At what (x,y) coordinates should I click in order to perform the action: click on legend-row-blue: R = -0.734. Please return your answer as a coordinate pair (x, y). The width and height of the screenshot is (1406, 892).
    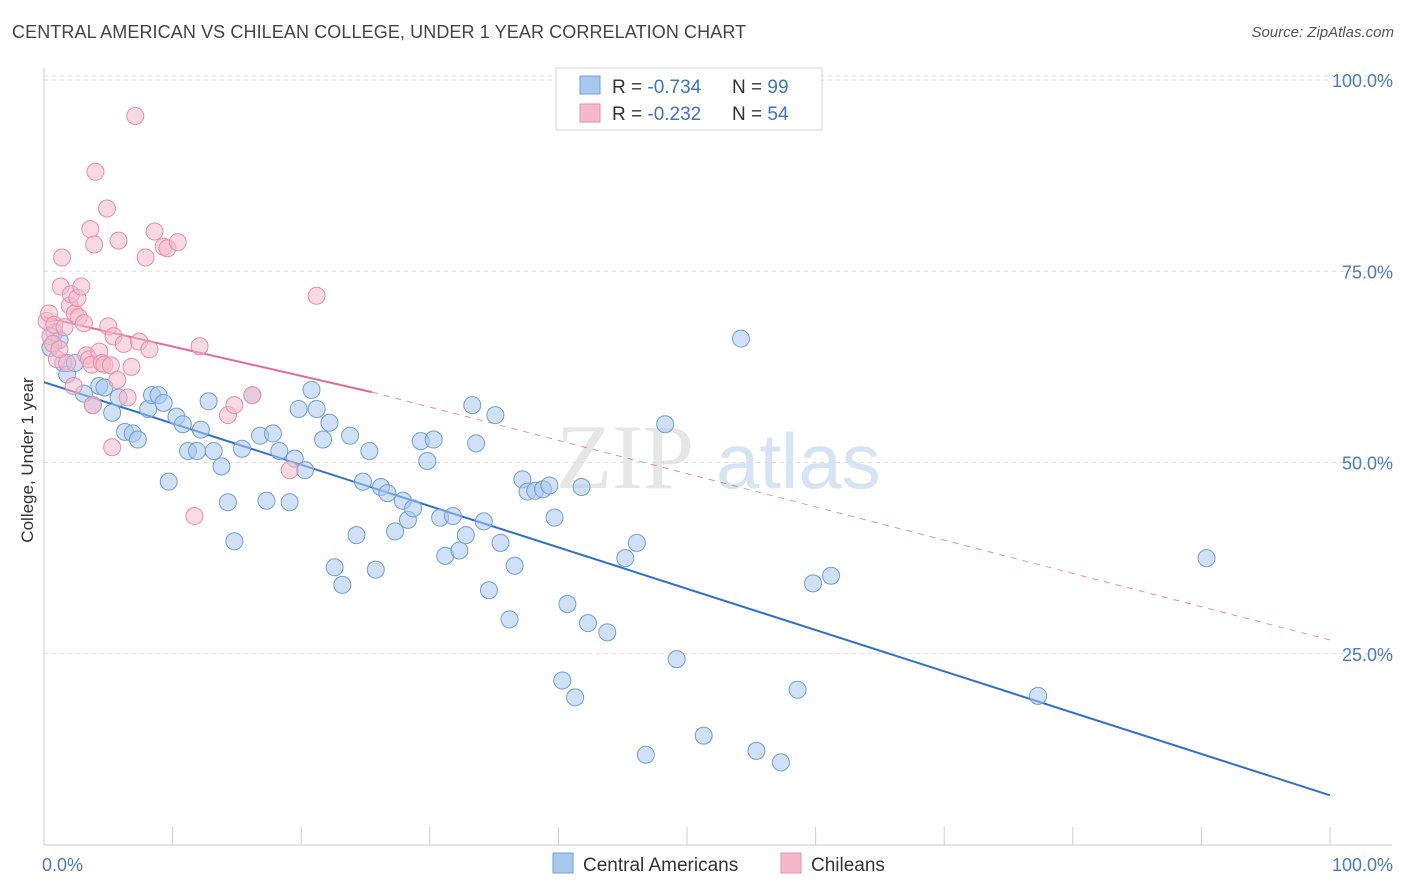
    Looking at the image, I should click on (657, 87).